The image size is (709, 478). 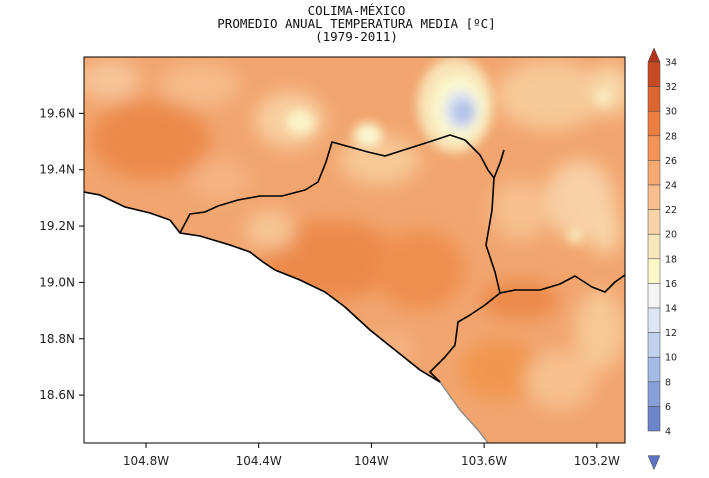 I want to click on lat-tick-label: 18.6N, so click(x=57, y=395).